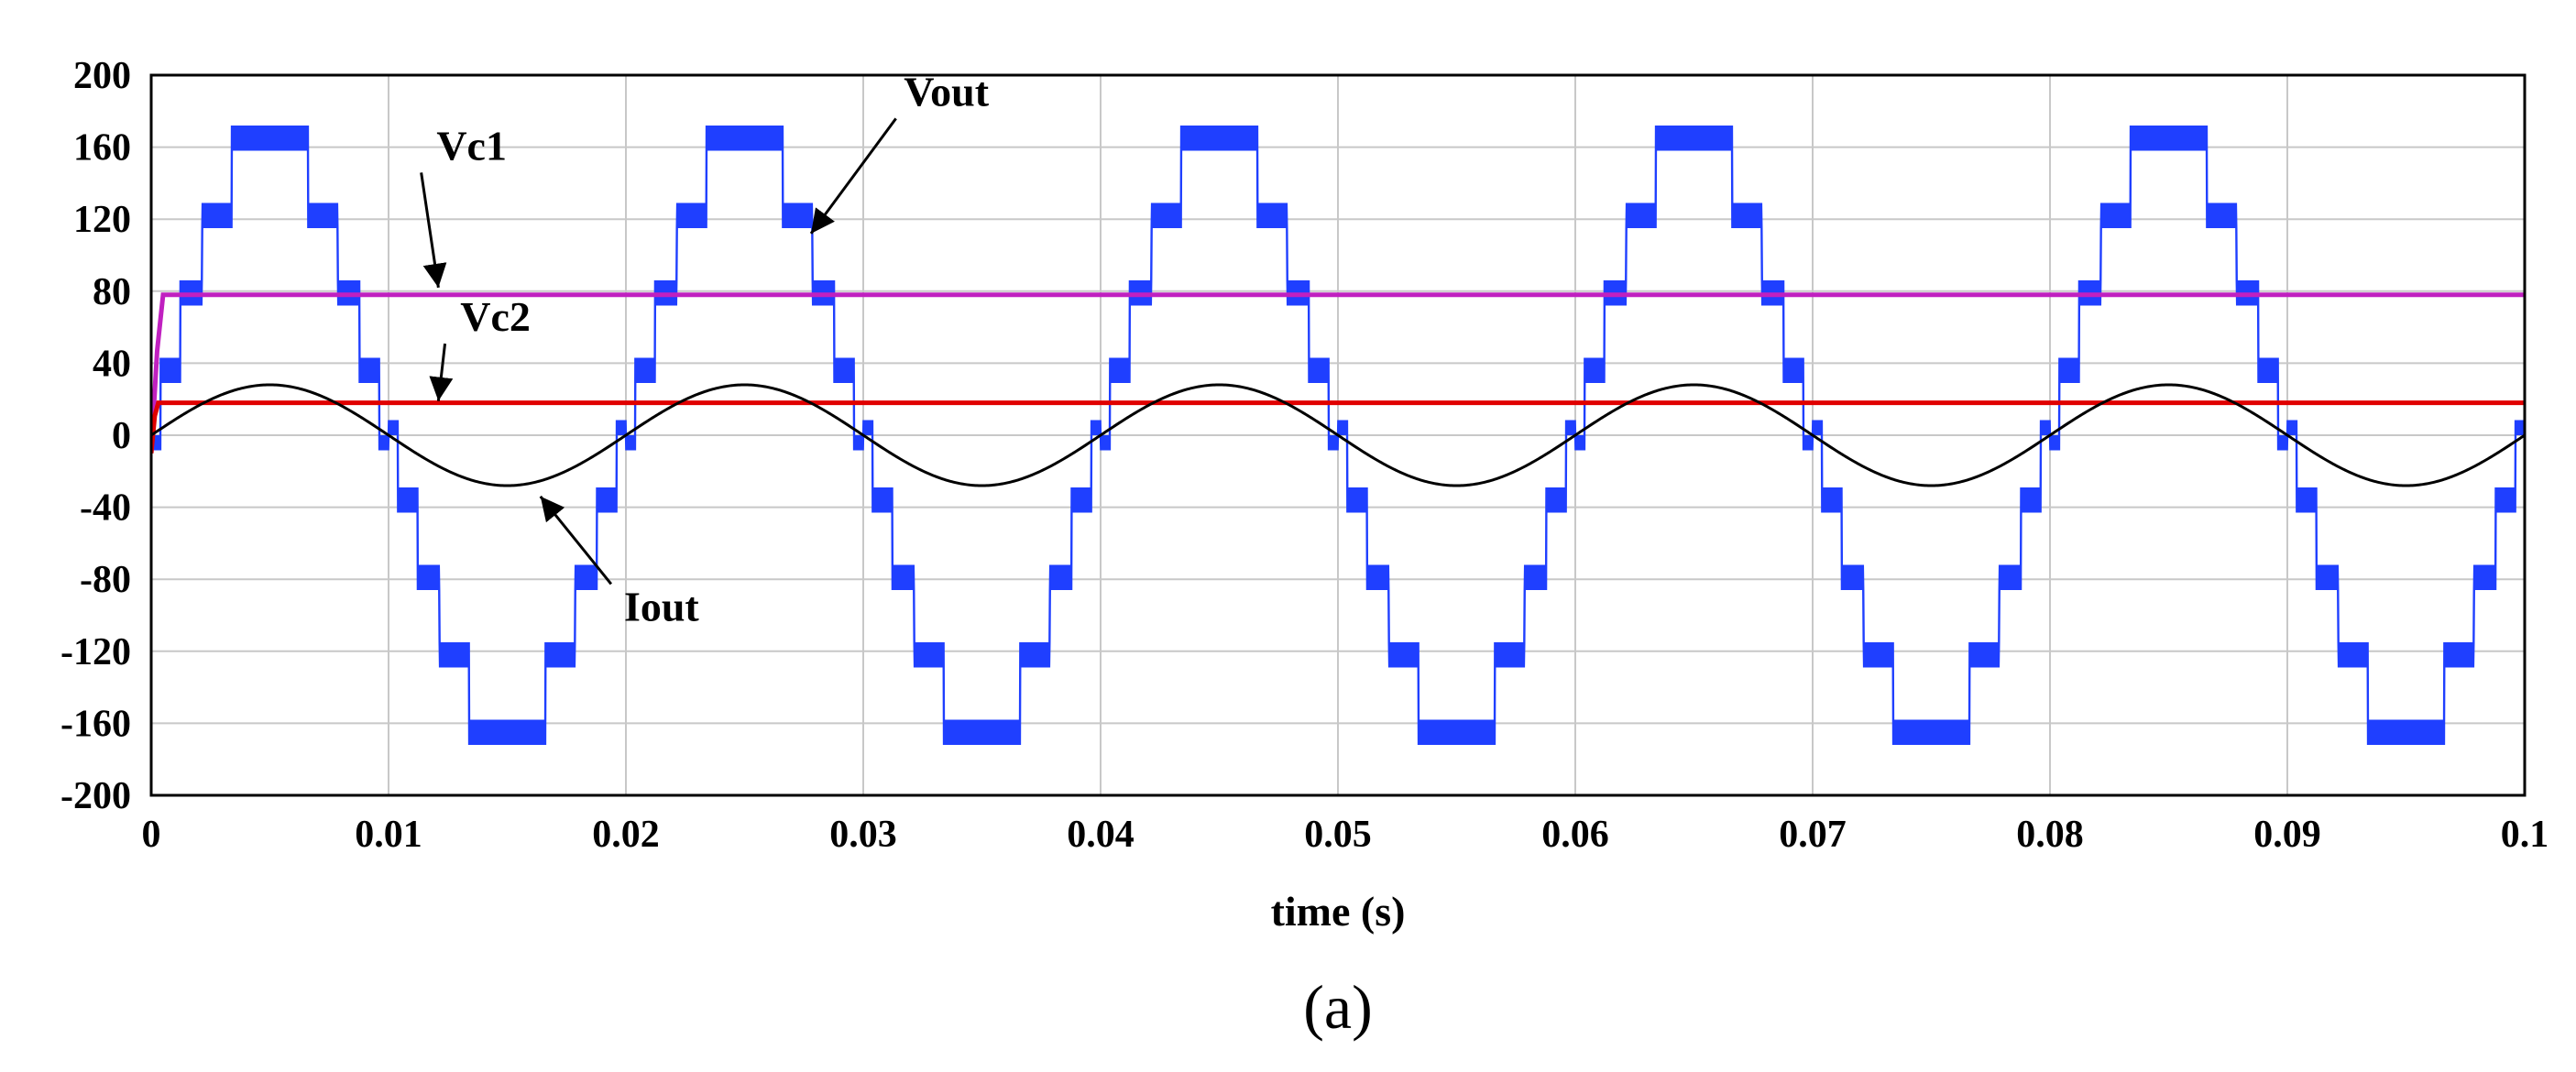 The width and height of the screenshot is (2576, 1072). I want to click on x-tick-labels: 0 0.01 0.02 0.03 0.04 0.05 0.06 0.07 0.08 0.09 0.1, so click(1345, 835).